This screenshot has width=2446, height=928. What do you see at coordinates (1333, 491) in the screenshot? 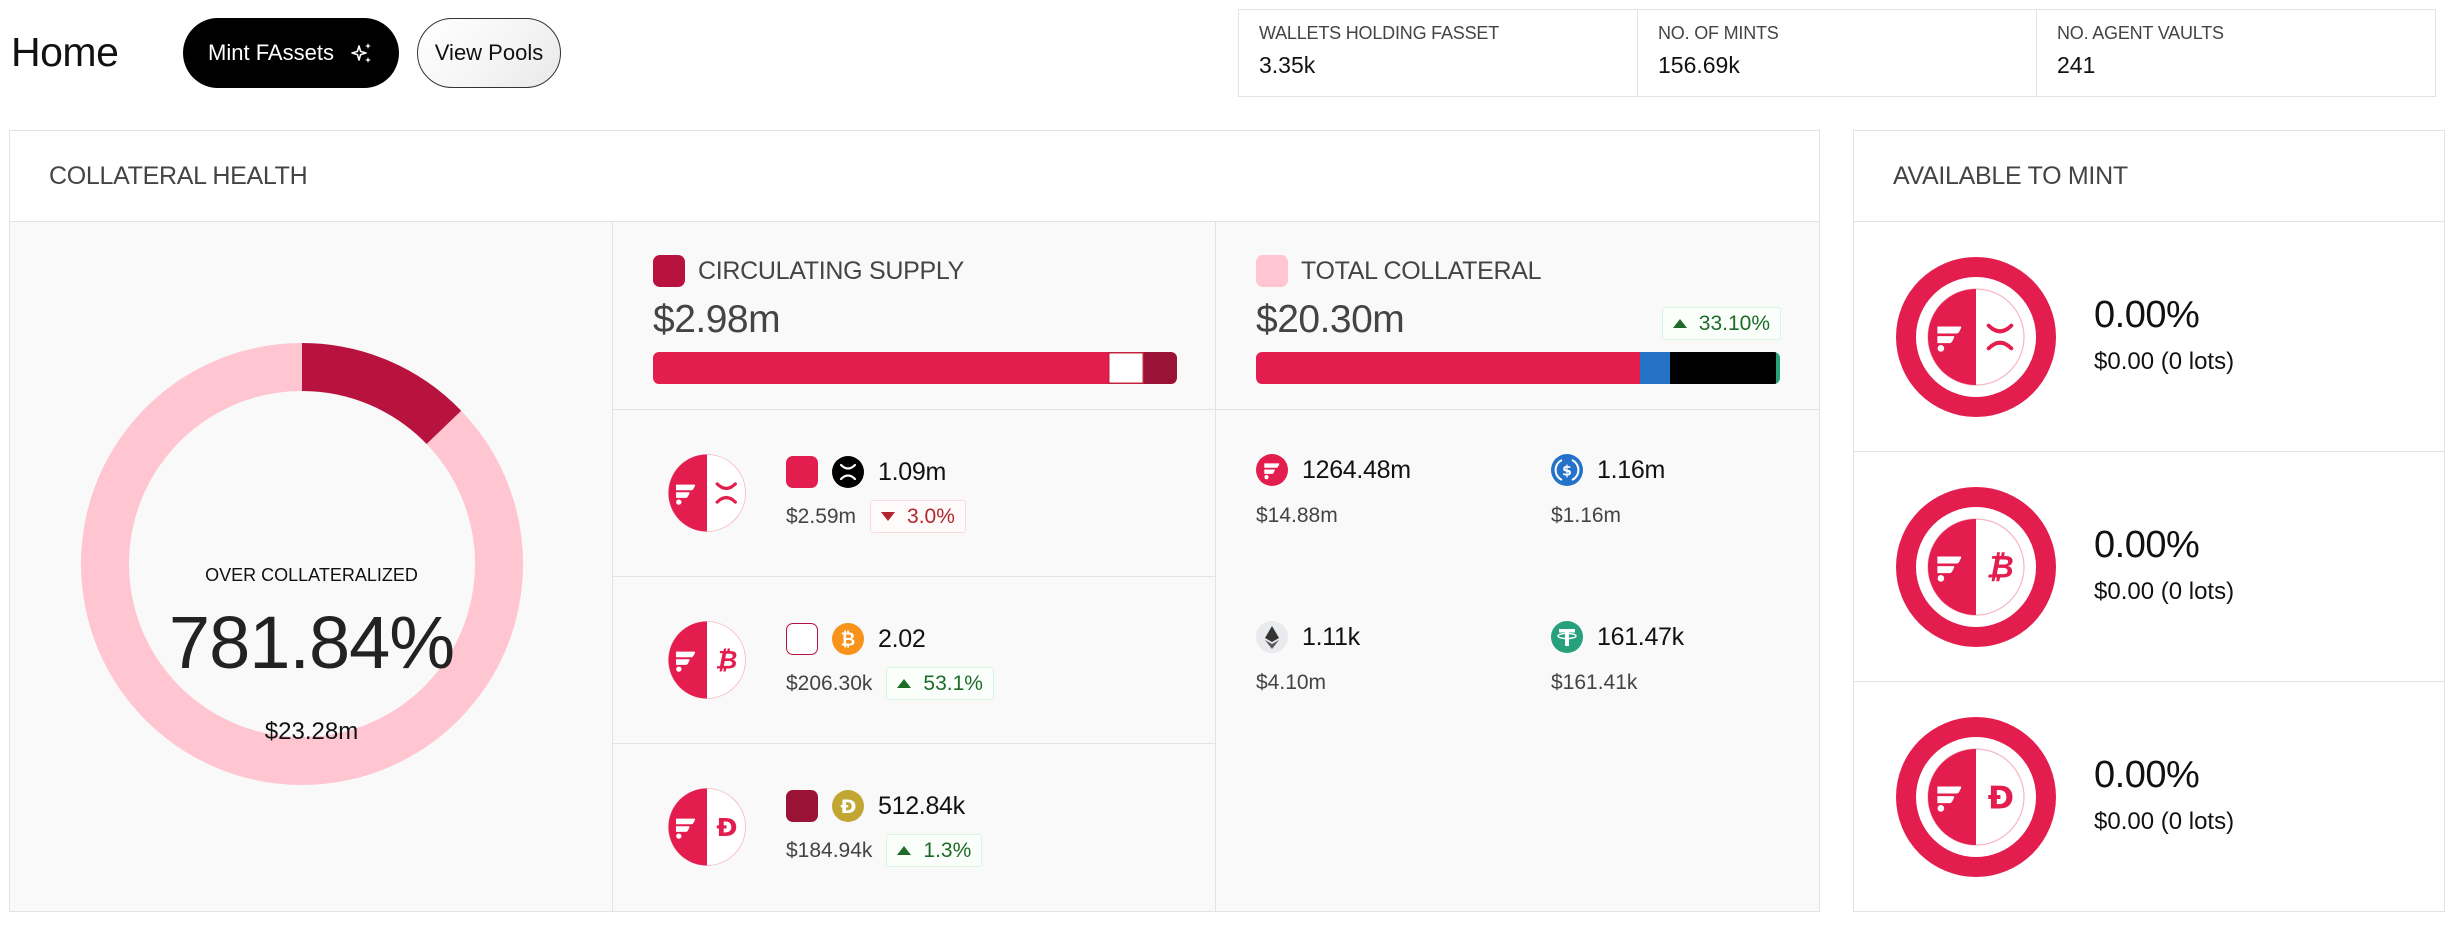
I see `collateral-item-flr: 1264.48m $14.88m` at bounding box center [1333, 491].